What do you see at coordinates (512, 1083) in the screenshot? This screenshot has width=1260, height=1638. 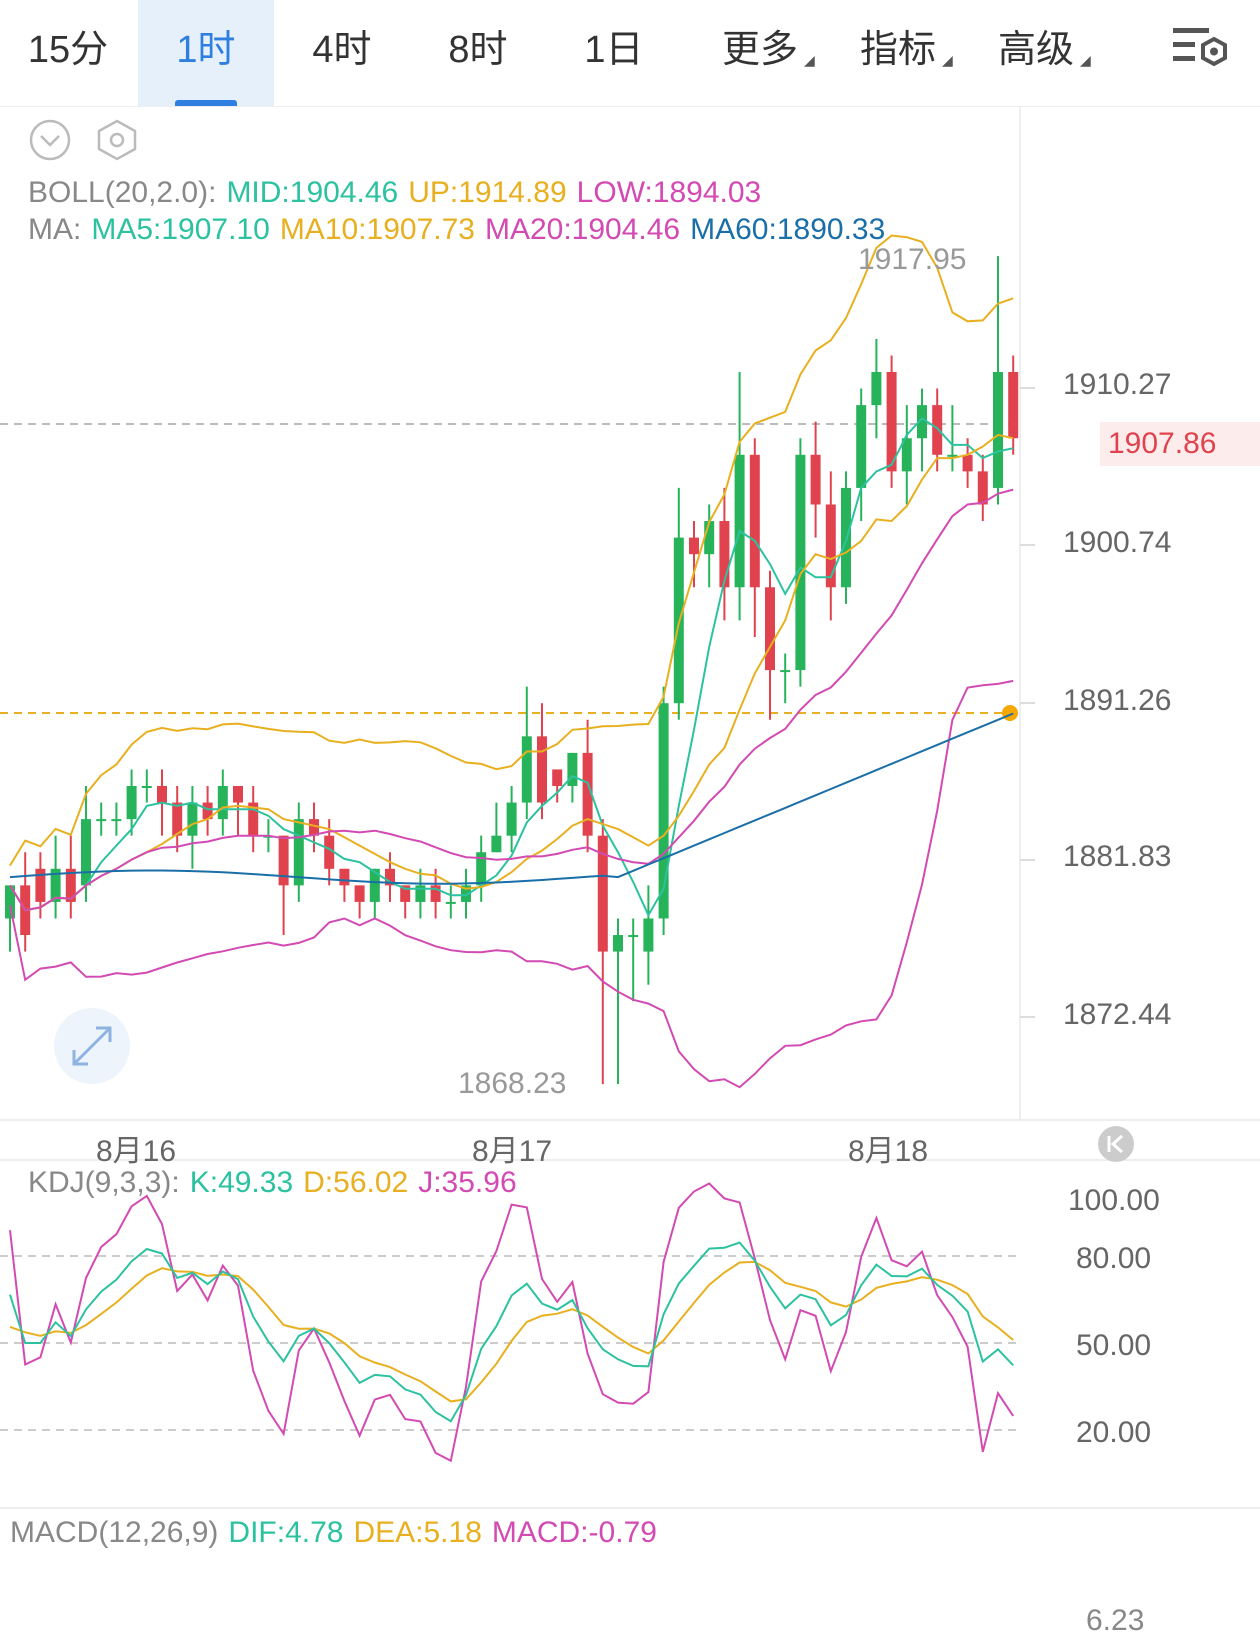 I see `period-low-label: 1868.23` at bounding box center [512, 1083].